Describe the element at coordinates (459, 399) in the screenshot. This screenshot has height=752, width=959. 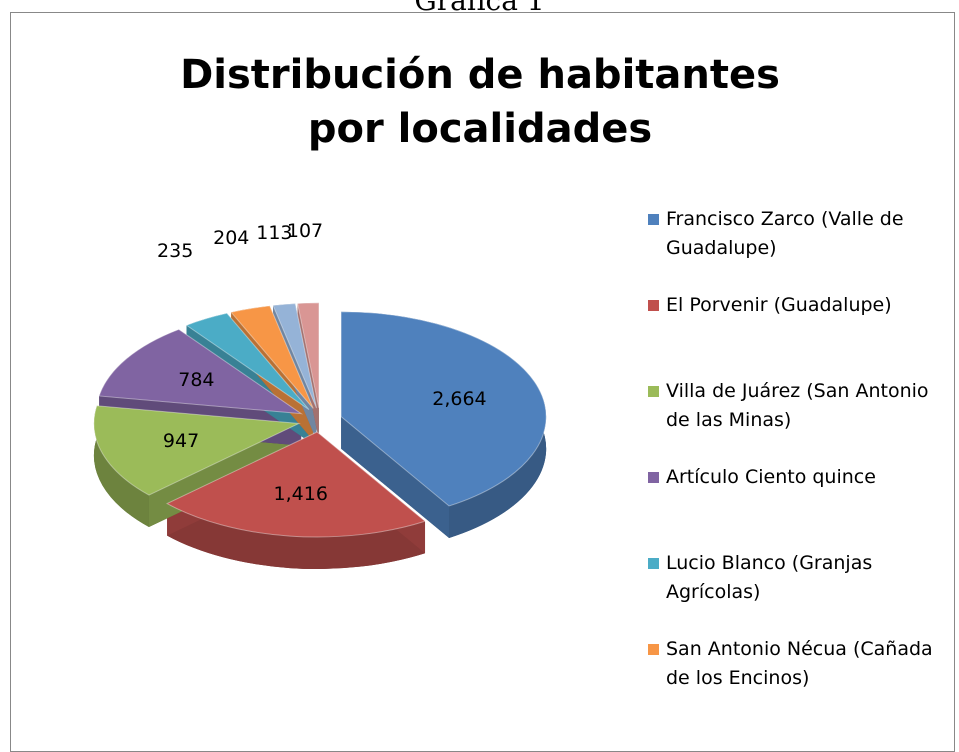
I see `data-label: 2,664` at that location.